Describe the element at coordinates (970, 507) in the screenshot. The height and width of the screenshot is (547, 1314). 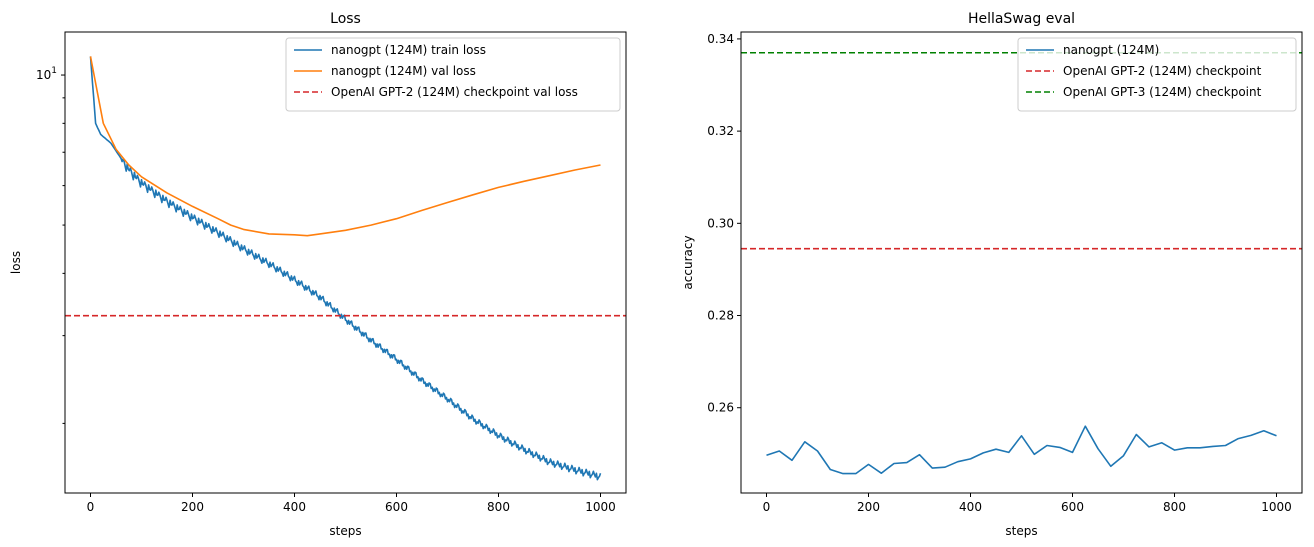
I see `hellaswag-xtick-label: 400` at that location.